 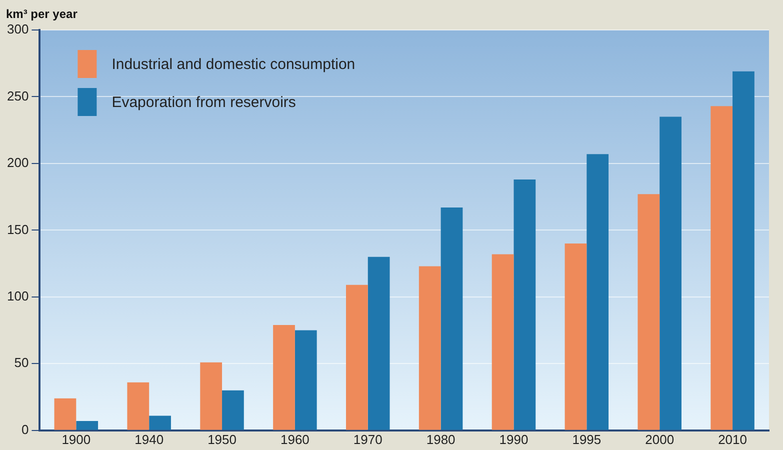 What do you see at coordinates (513, 439) in the screenshot?
I see `x-tick-label: 1990` at bounding box center [513, 439].